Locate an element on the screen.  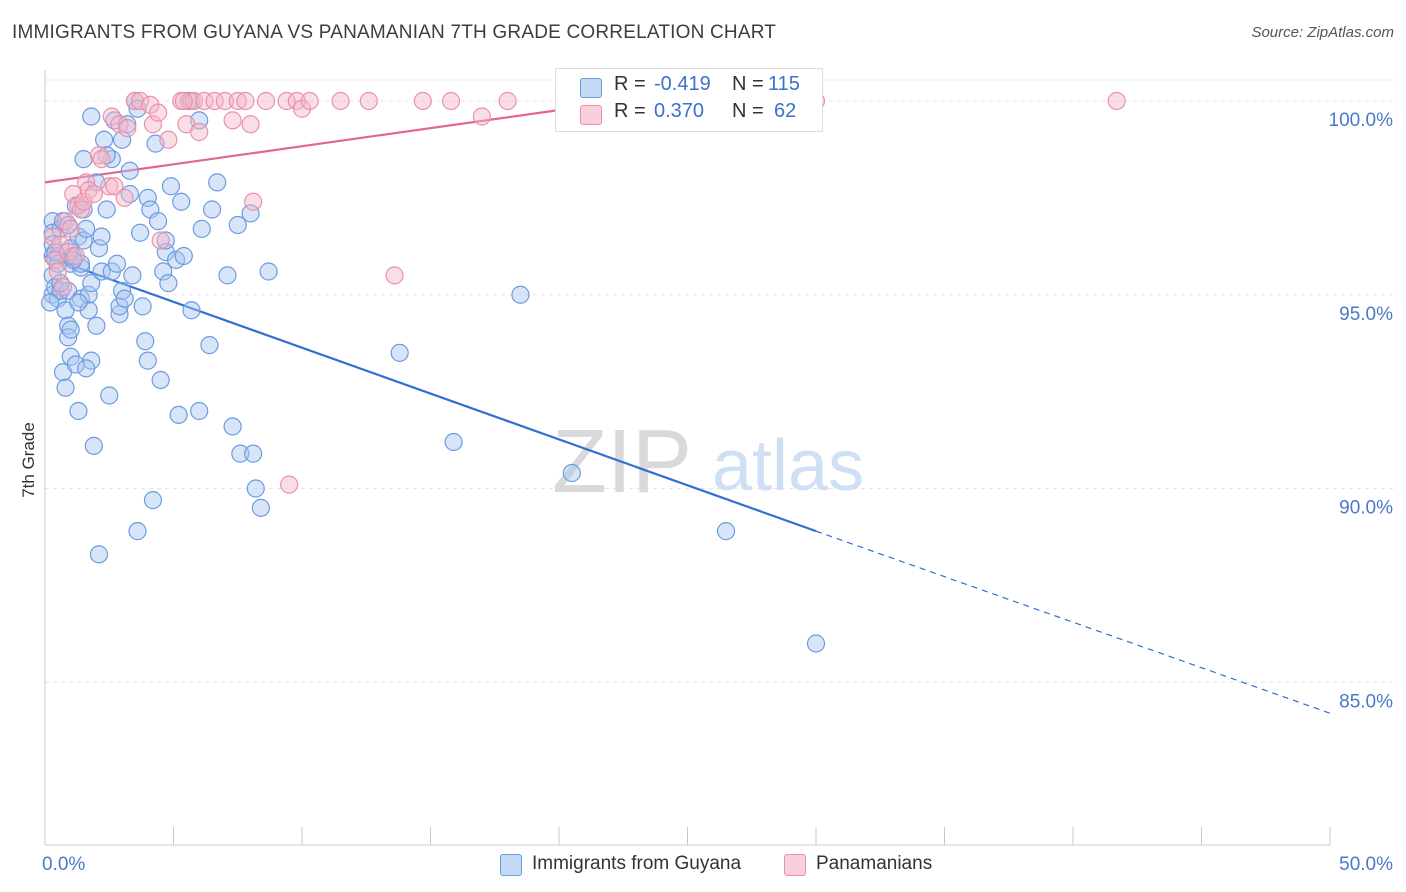
series-legend-blue-swatch is located at coordinates (511, 865).